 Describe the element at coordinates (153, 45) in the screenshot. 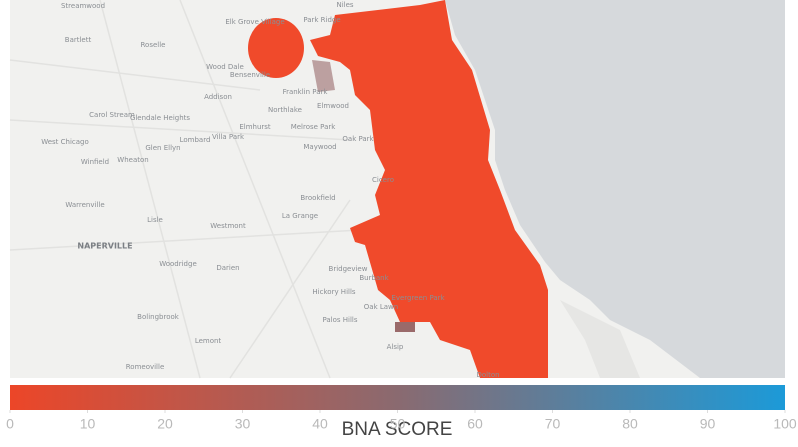

I see `place-label: Roselle` at that location.